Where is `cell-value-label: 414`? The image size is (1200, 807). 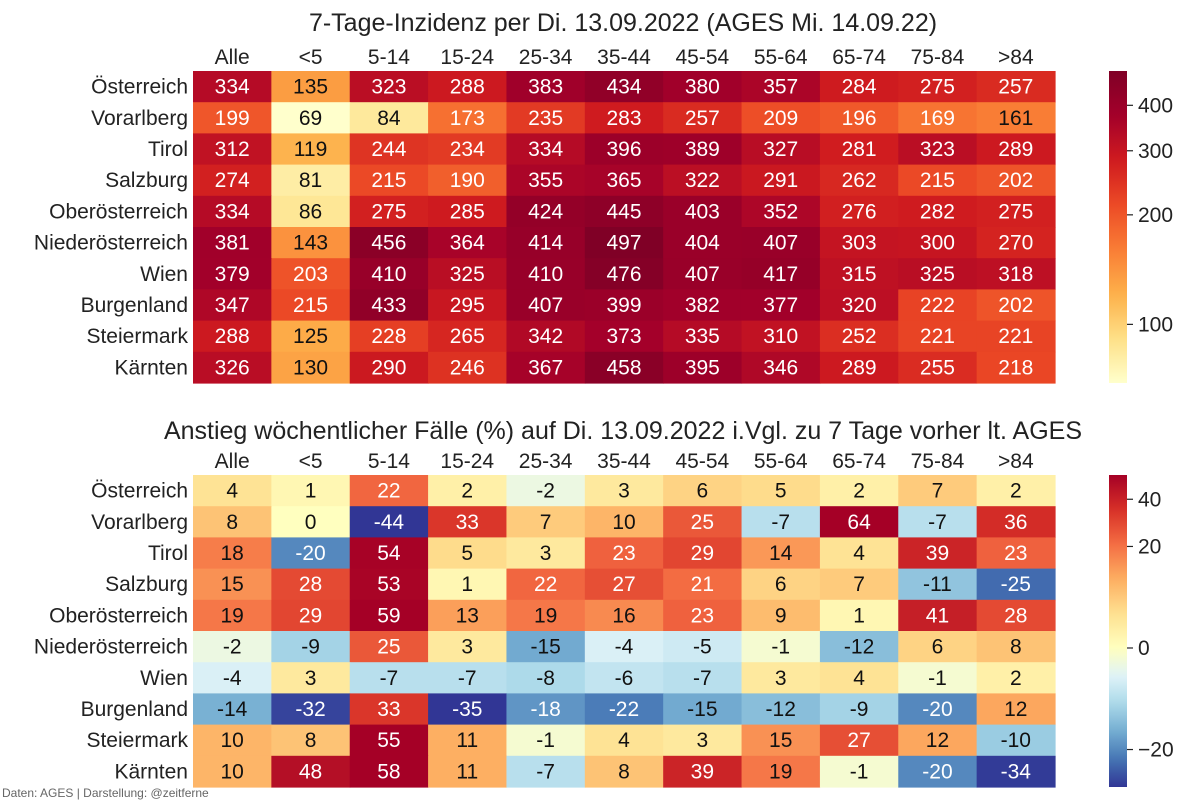 cell-value-label: 414 is located at coordinates (545, 243).